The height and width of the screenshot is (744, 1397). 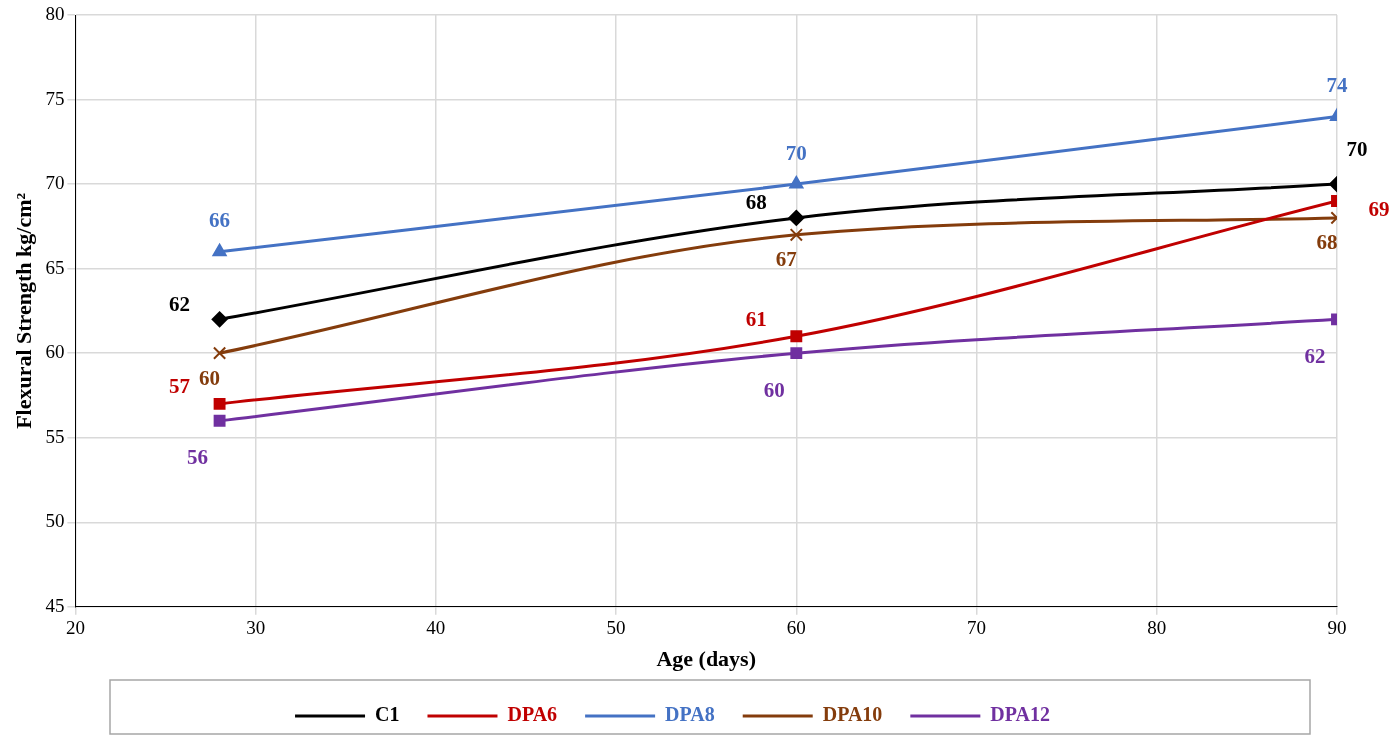 What do you see at coordinates (690, 714) in the screenshot?
I see `legend-label: DPA8` at bounding box center [690, 714].